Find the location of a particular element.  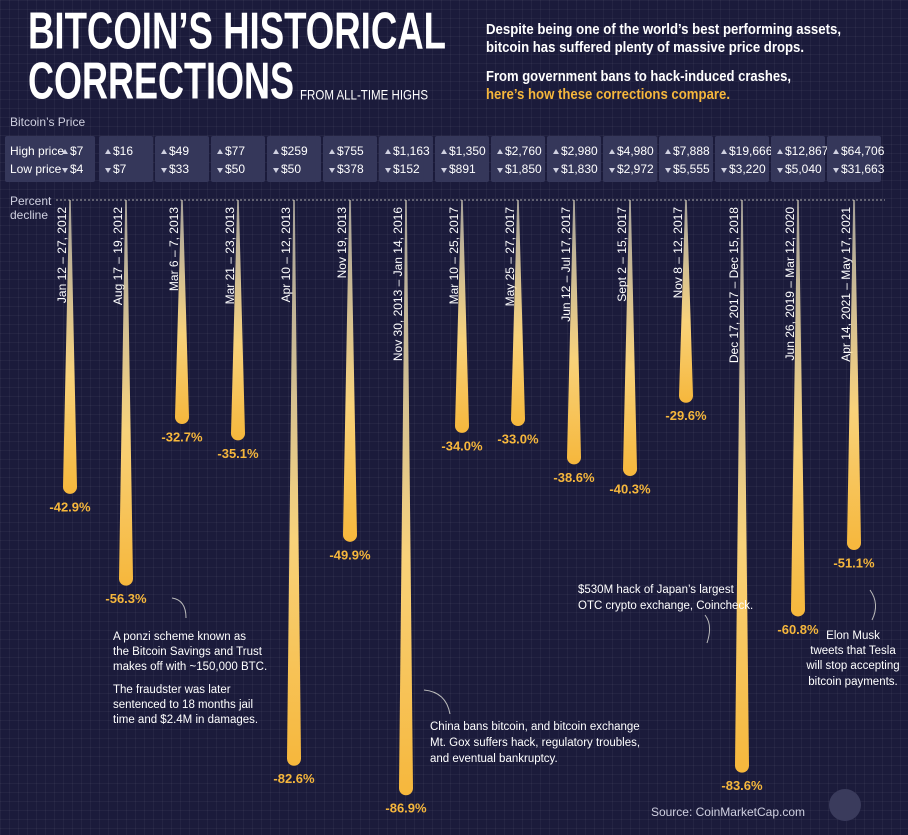

date-range: Jun 26, 2019 – Mar 12, 2020 is located at coordinates (790, 284).